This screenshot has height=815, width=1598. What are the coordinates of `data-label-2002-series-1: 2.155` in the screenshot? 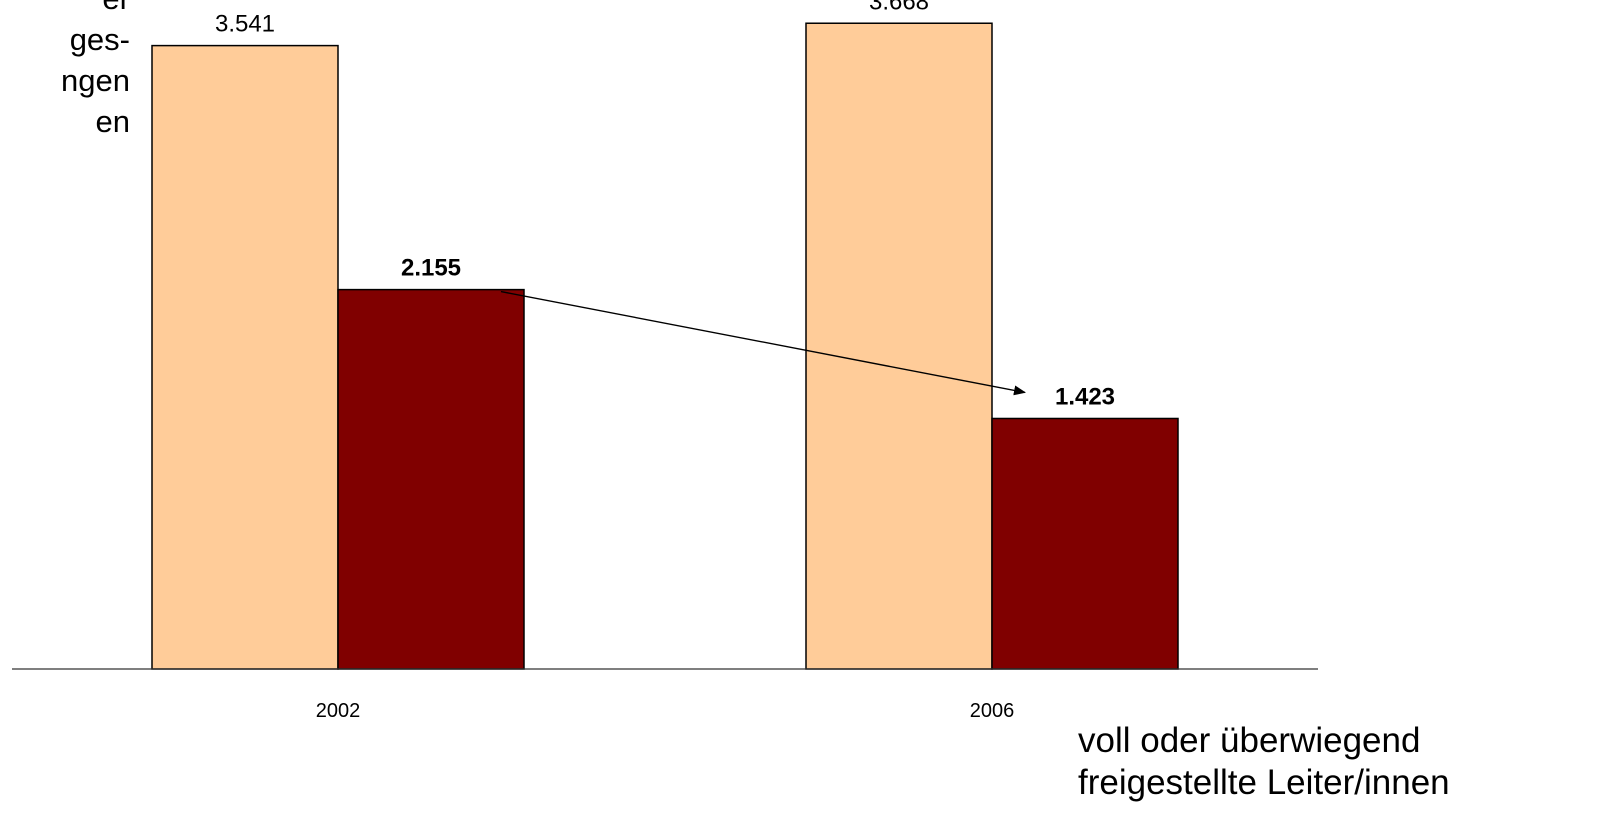 It's located at (431, 268).